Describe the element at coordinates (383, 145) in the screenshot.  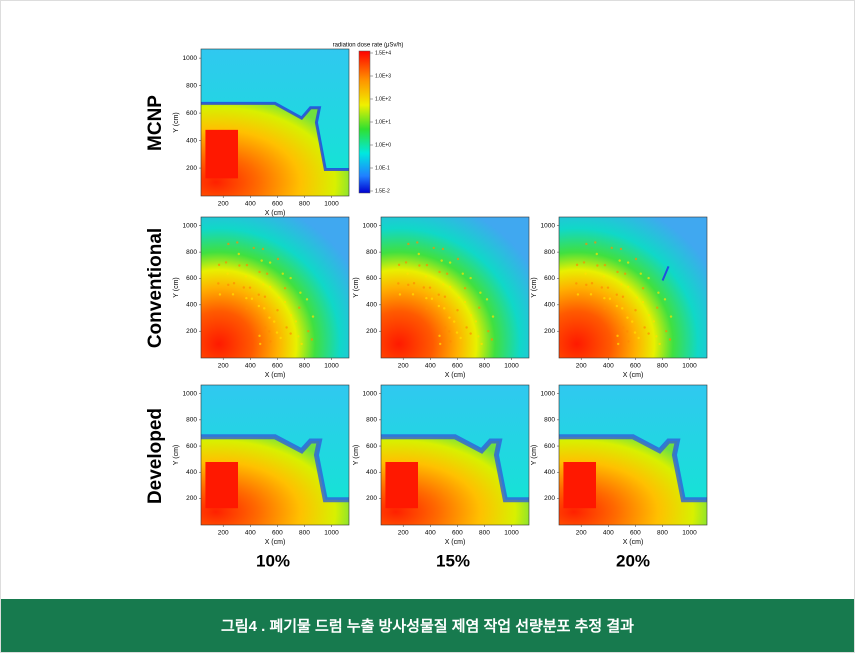
I see `colorbar-label: 1.0E+0` at that location.